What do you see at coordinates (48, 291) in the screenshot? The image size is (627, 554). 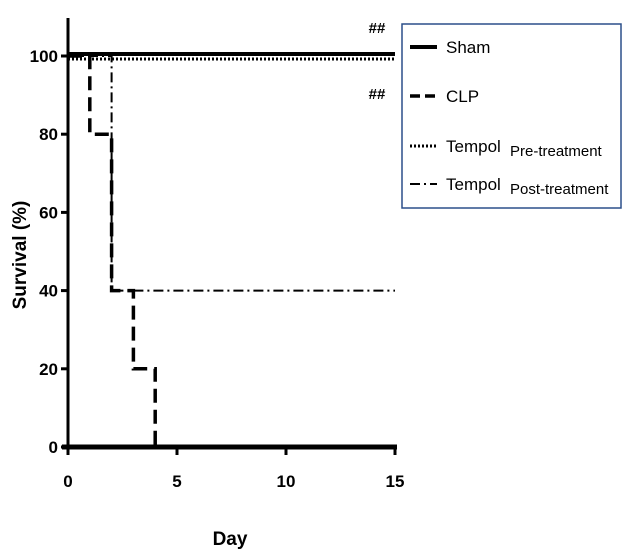 I see `y-tick-label: 40` at bounding box center [48, 291].